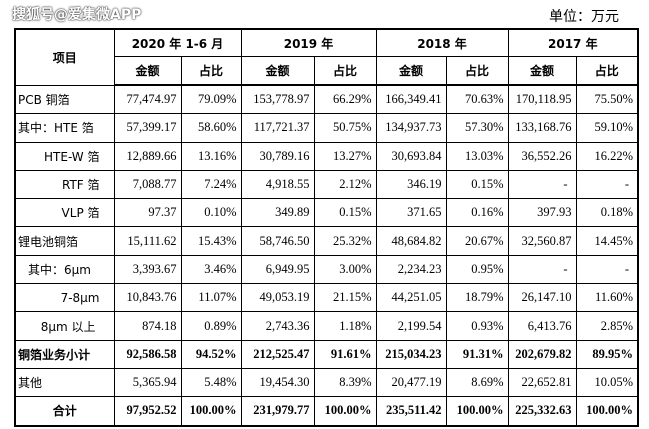  I want to click on cell: 202,679.82, so click(542, 354).